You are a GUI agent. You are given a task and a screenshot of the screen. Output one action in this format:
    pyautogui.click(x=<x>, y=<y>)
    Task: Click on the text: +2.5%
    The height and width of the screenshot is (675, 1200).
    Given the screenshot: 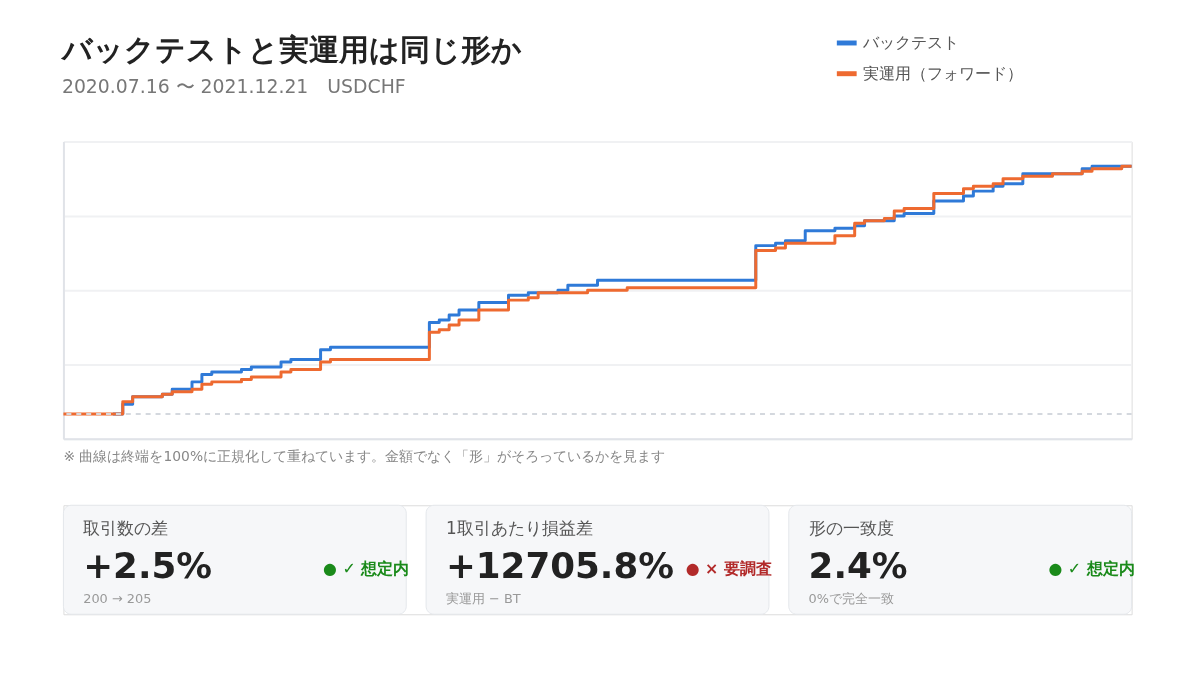 What is the action you would take?
    pyautogui.click(x=148, y=565)
    